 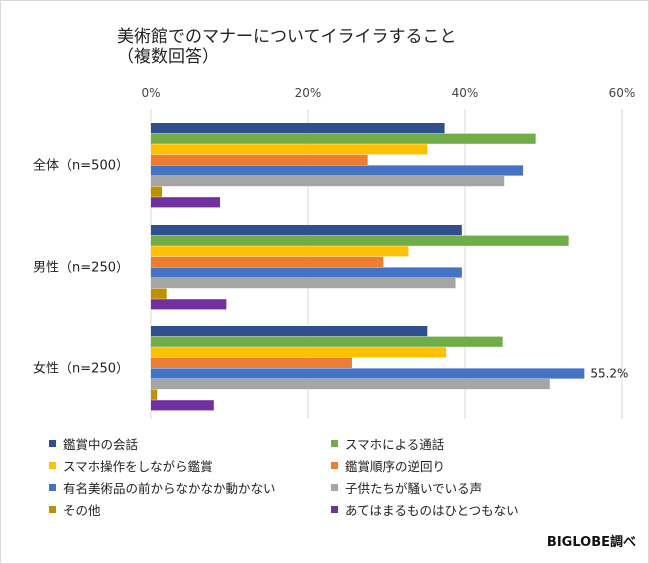 What do you see at coordinates (81, 368) in the screenshot?
I see `category-label: 女性（n=250）` at bounding box center [81, 368].